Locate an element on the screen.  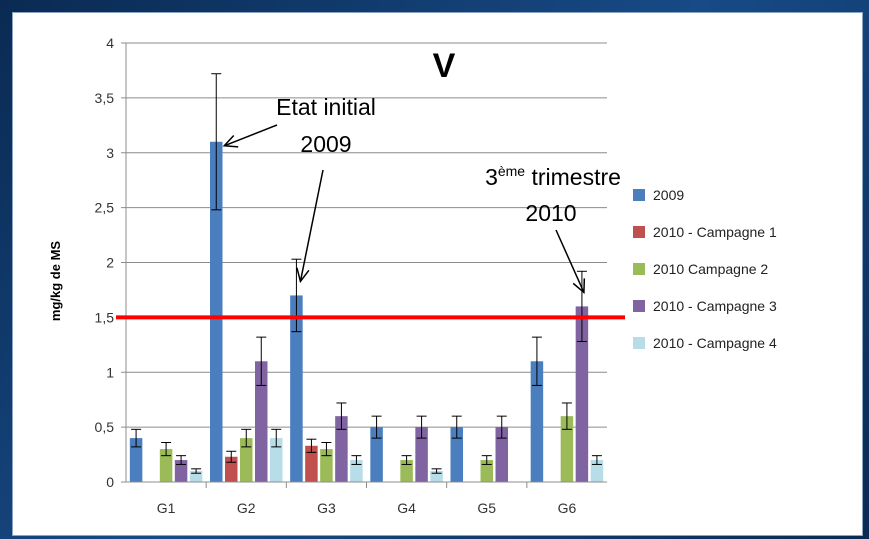
y-tick-label: 4 is located at coordinates (110, 43).